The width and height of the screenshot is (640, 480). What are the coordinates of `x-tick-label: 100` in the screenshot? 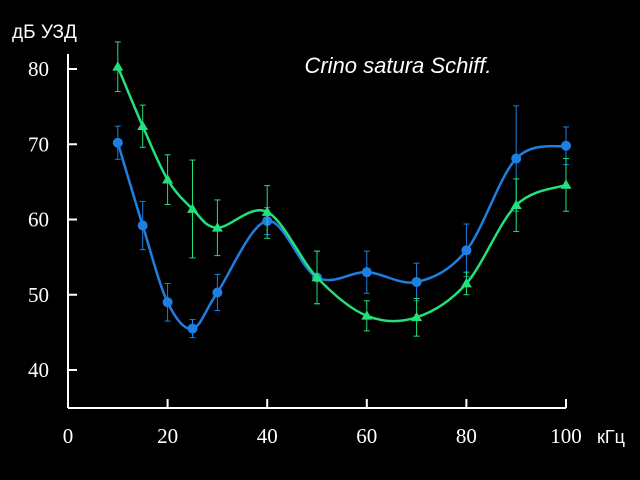 It's located at (566, 436).